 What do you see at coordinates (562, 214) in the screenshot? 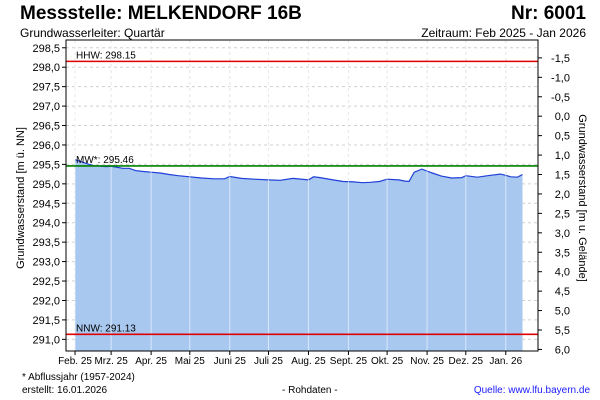
I see `y-right-tick-label: 2,5` at bounding box center [562, 214].